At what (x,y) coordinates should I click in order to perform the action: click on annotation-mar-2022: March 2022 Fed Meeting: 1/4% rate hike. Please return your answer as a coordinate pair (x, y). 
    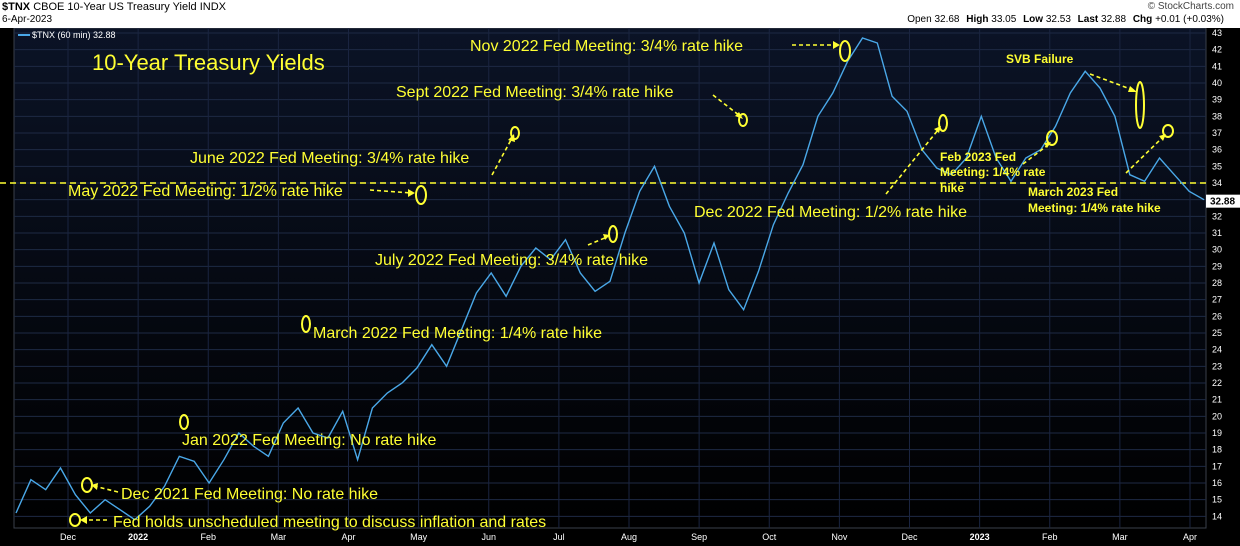
    Looking at the image, I should click on (457, 333).